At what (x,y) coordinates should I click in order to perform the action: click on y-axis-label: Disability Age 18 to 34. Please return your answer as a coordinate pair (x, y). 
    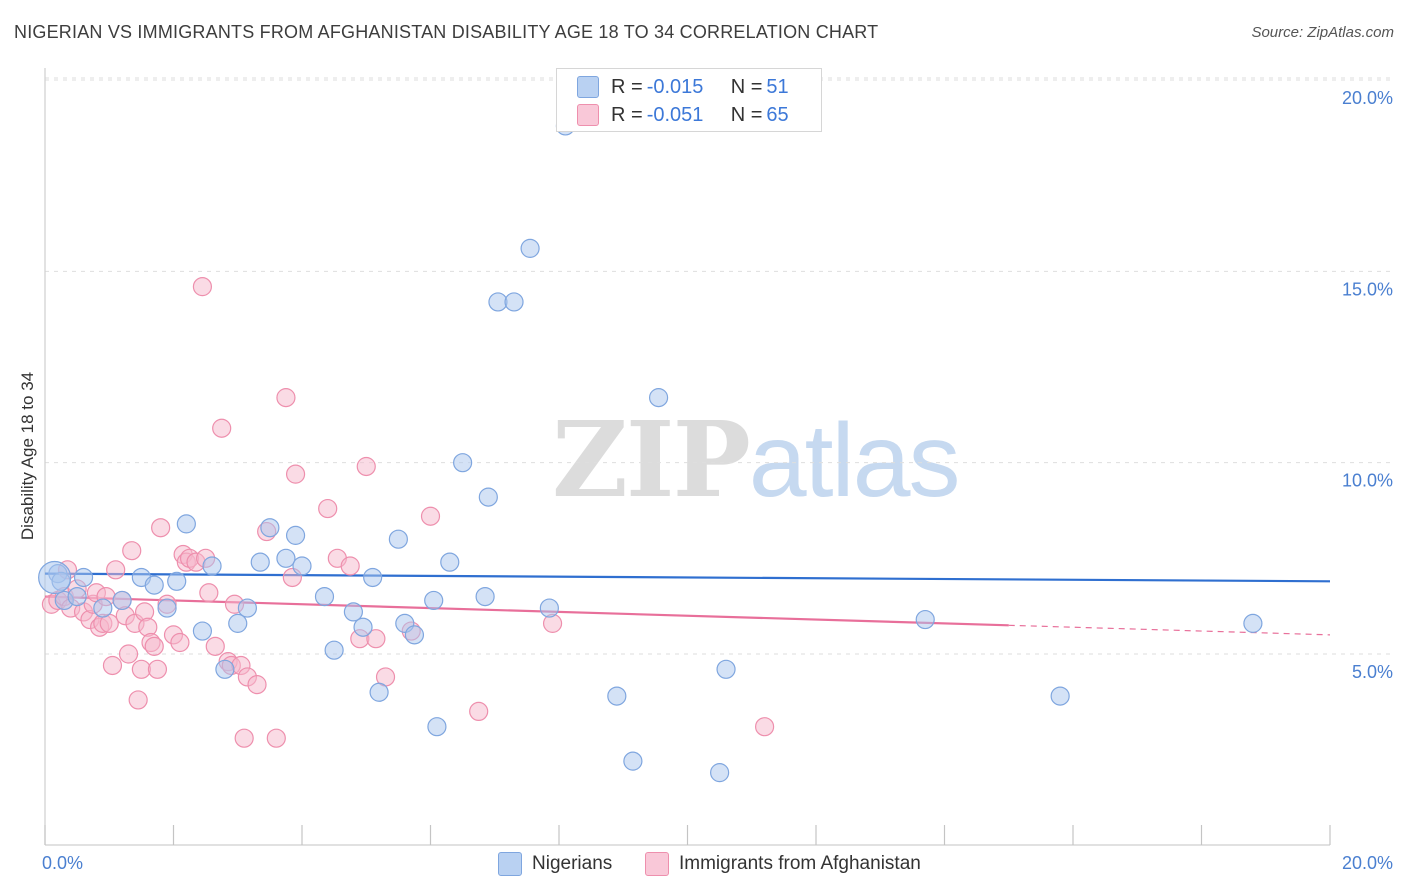
    Looking at the image, I should click on (27, 456).